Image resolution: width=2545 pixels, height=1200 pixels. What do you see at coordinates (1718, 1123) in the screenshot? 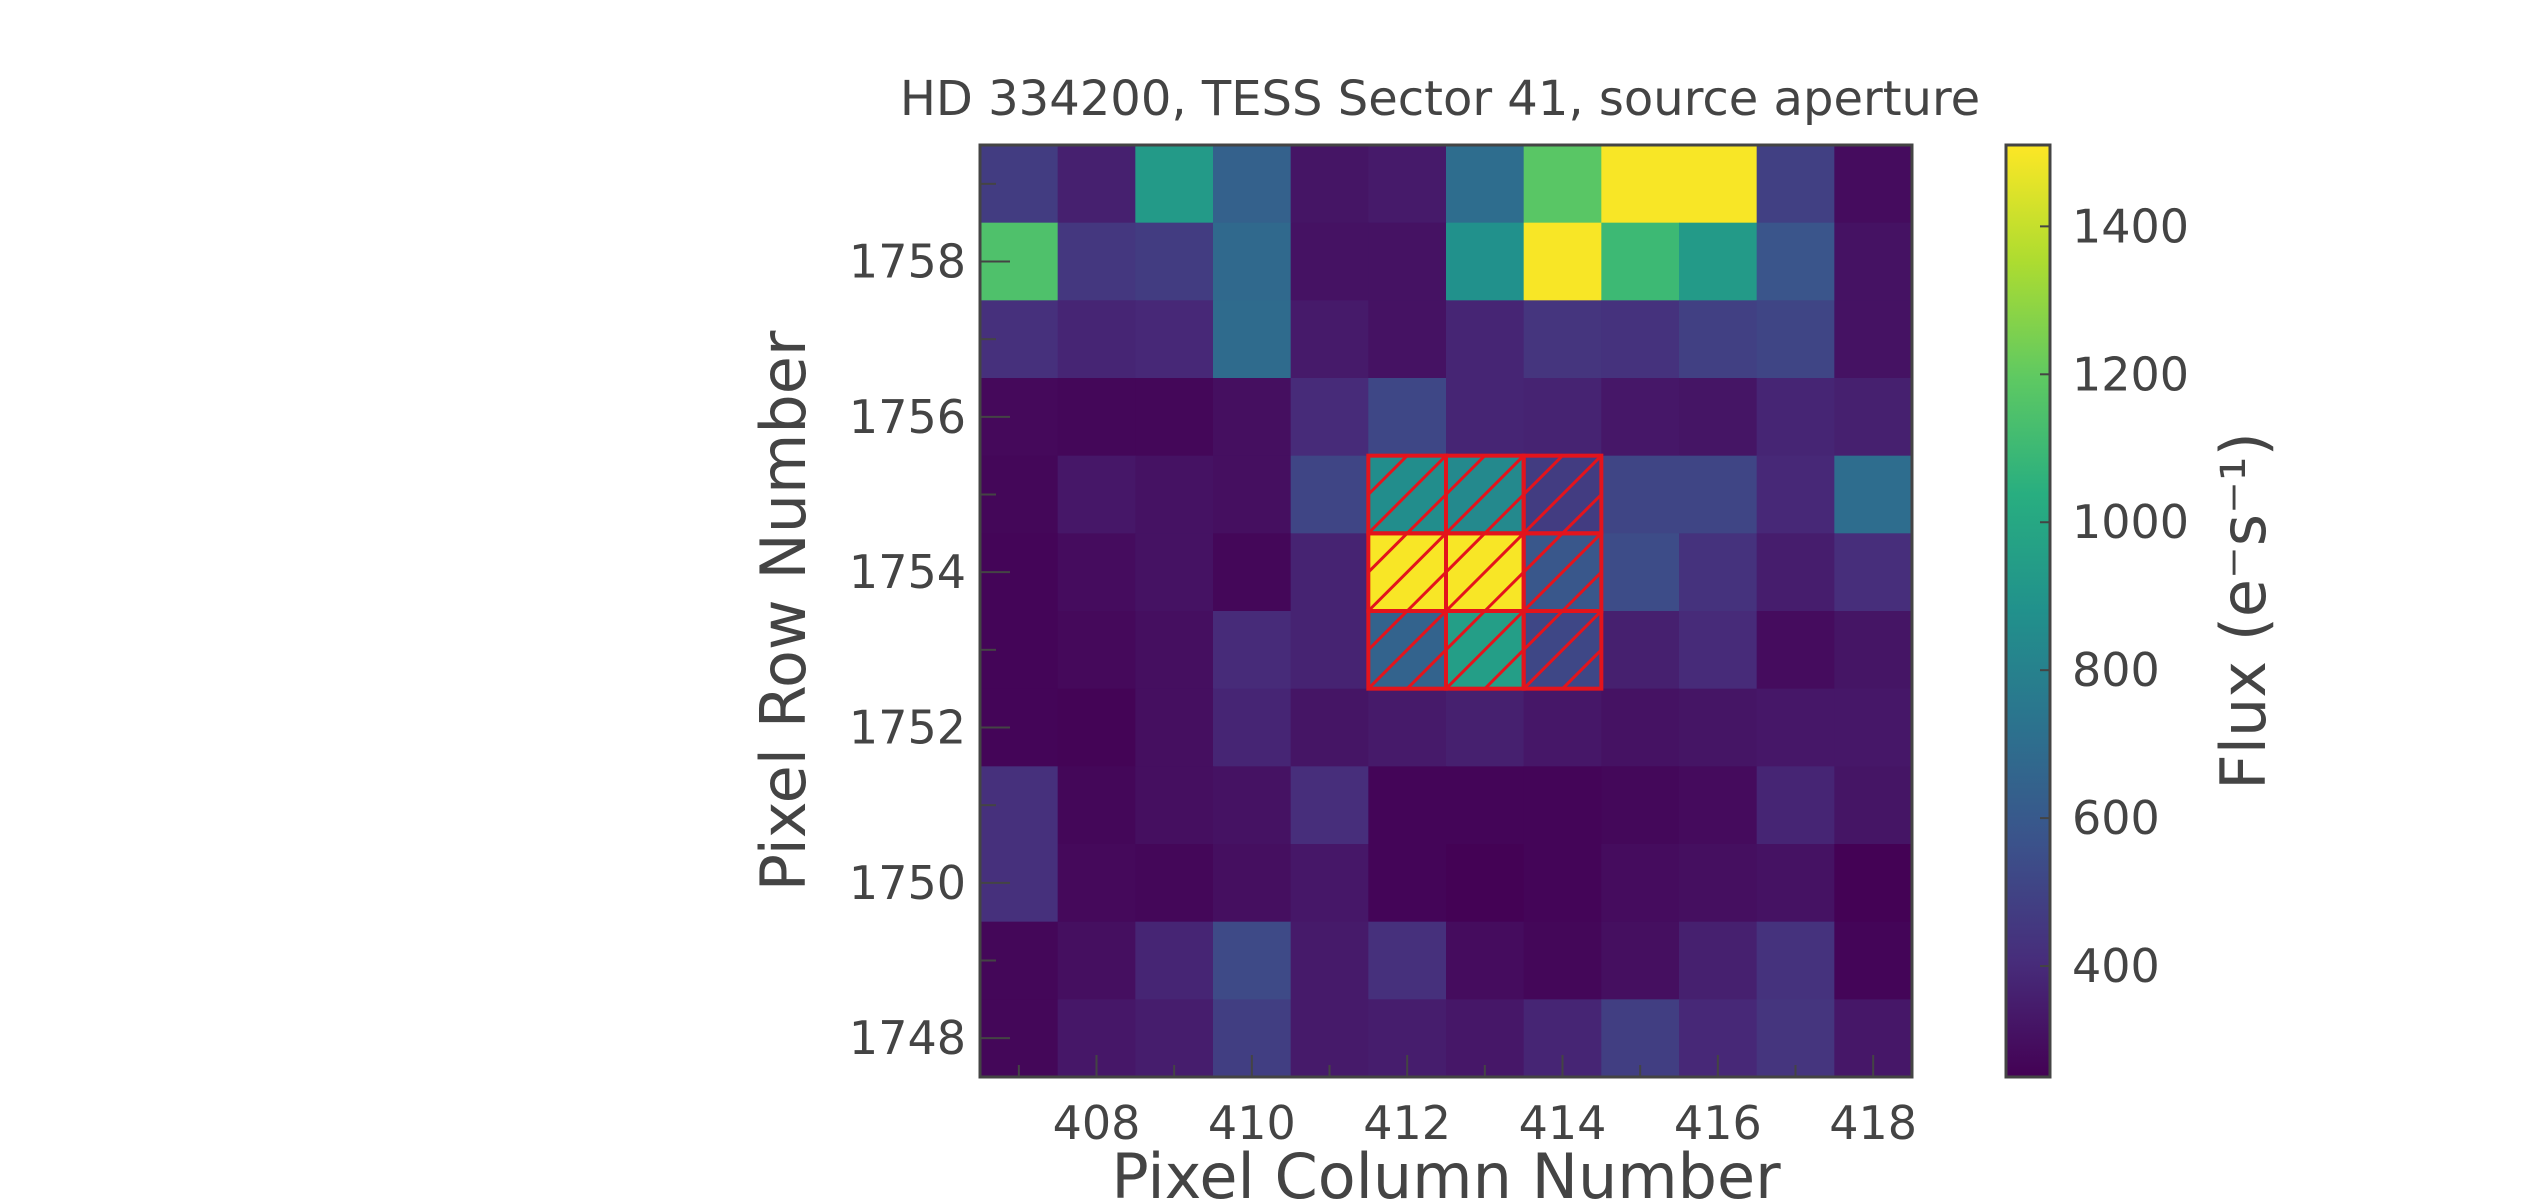
I see `x-tick-label: 416` at bounding box center [1718, 1123].